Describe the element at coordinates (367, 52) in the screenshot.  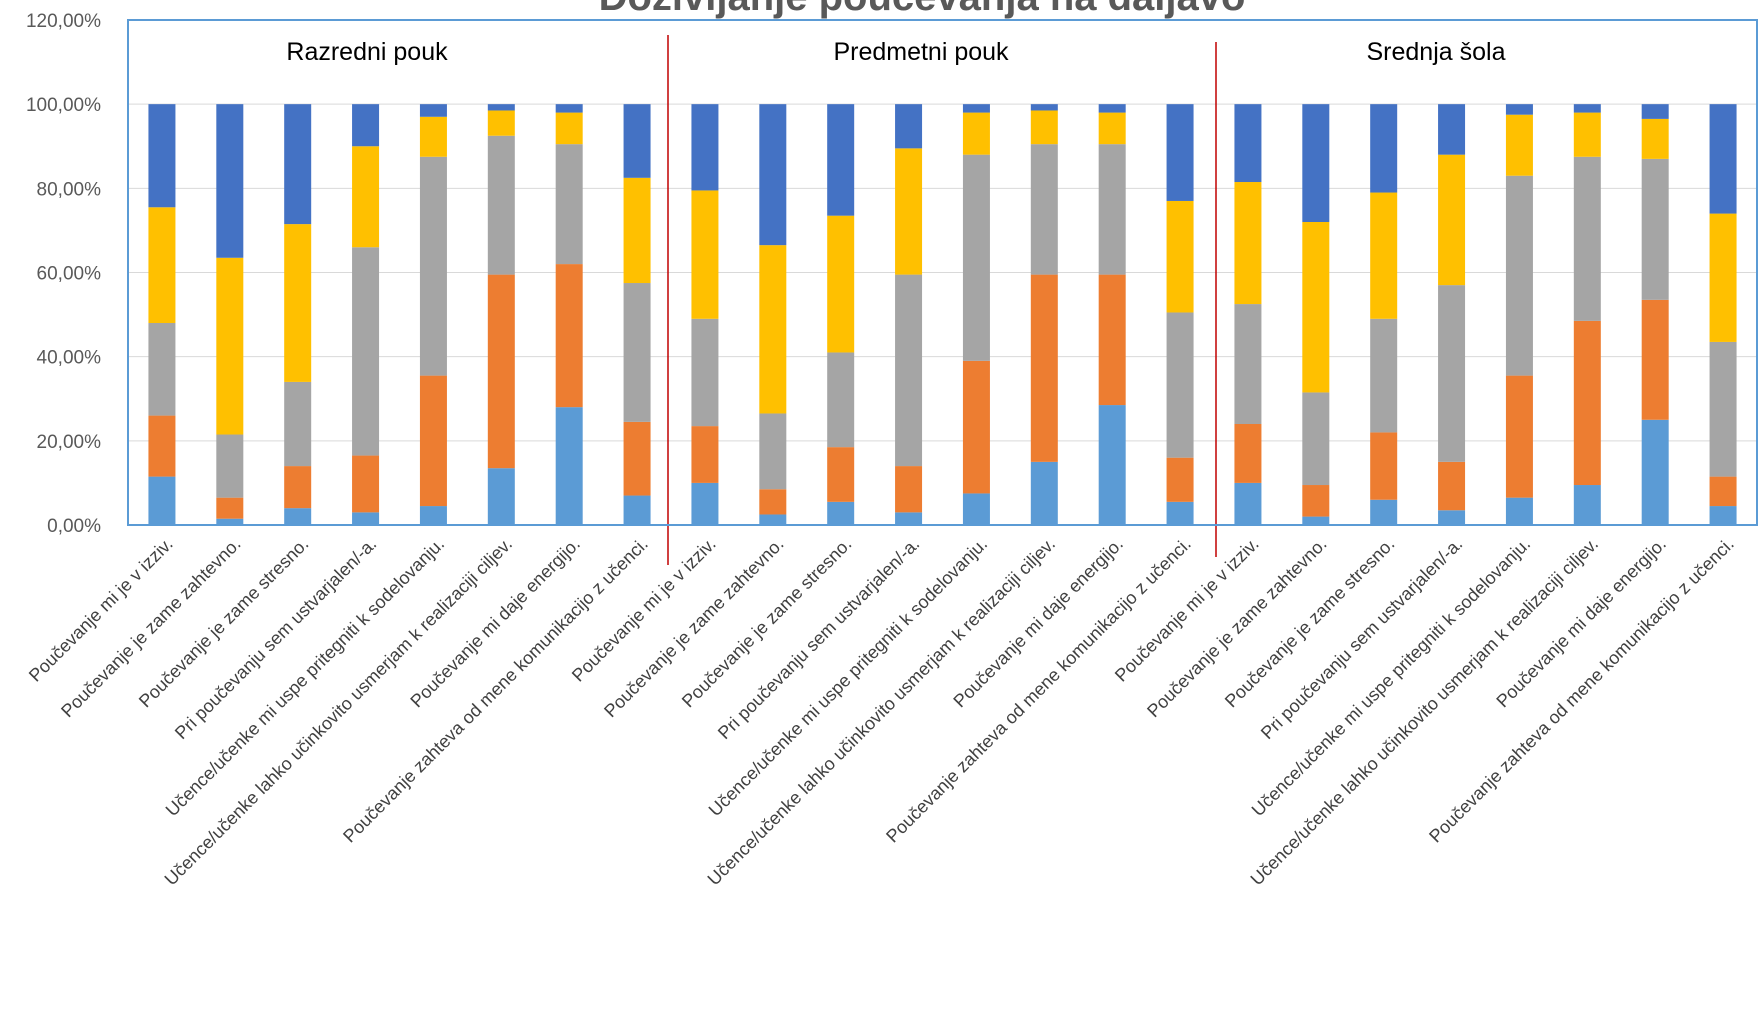
I see `group-label: Razredni pouk` at that location.